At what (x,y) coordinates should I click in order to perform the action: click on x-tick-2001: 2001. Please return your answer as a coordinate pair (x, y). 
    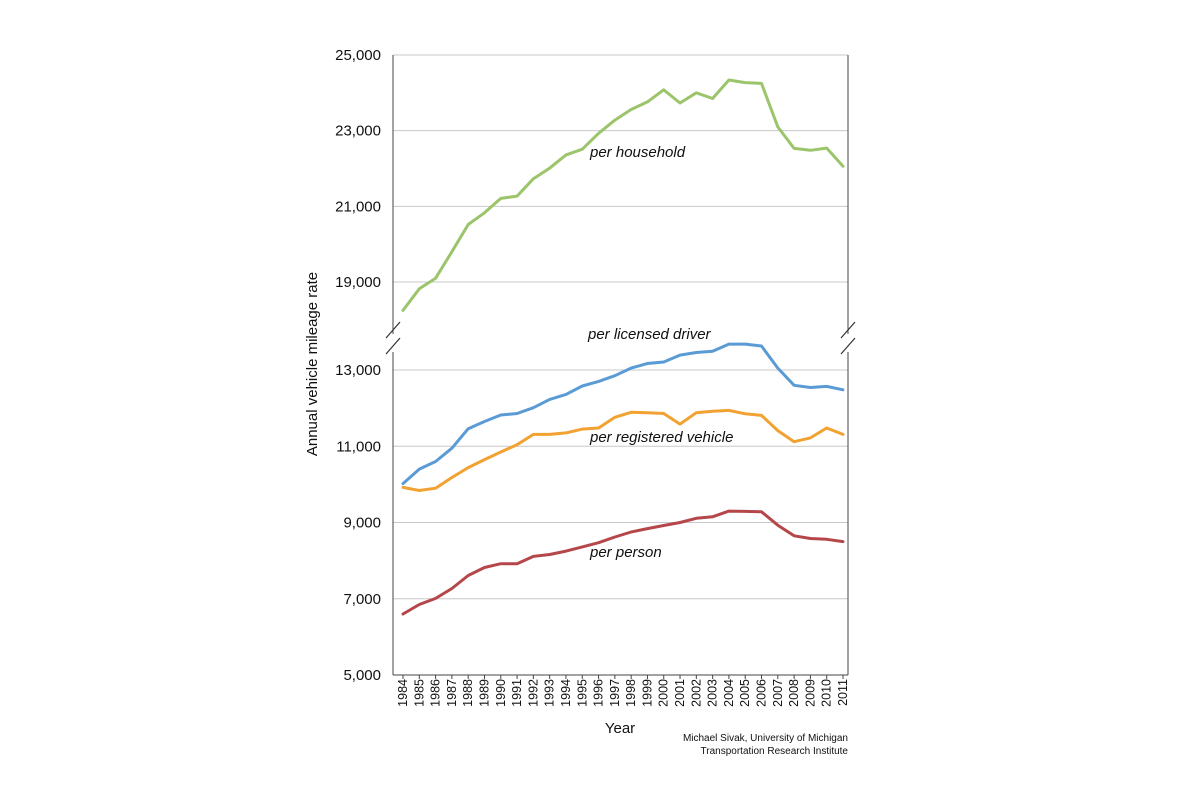
    Looking at the image, I should click on (680, 693).